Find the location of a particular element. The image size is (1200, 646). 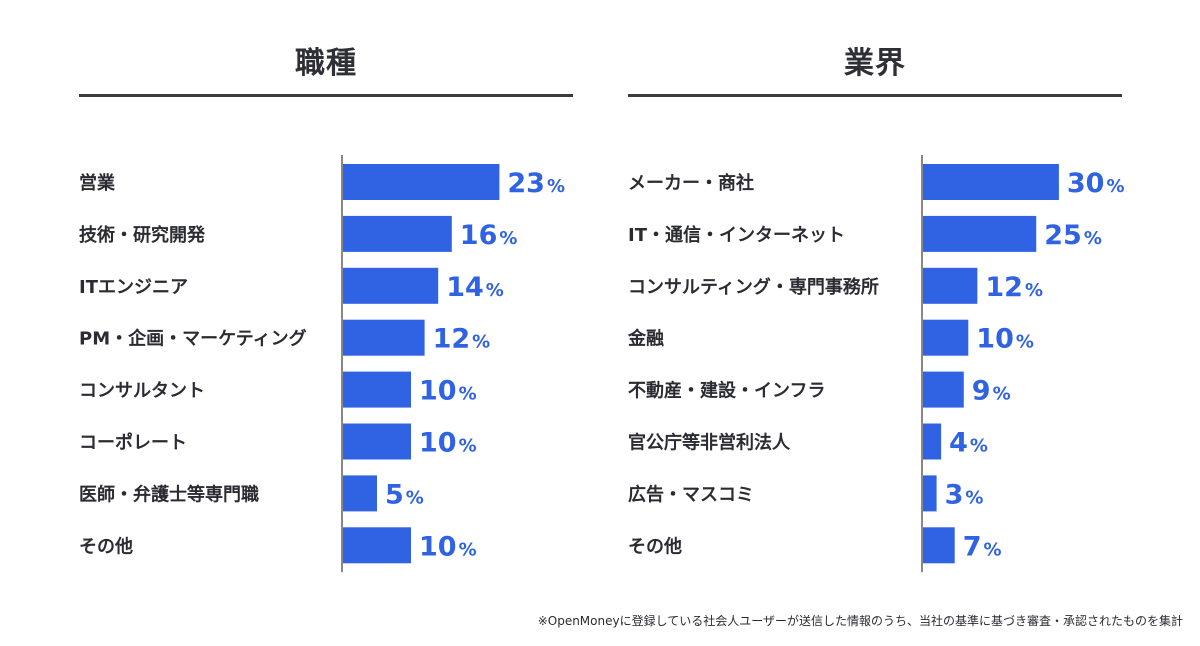

data-label: 23% is located at coordinates (536, 183).